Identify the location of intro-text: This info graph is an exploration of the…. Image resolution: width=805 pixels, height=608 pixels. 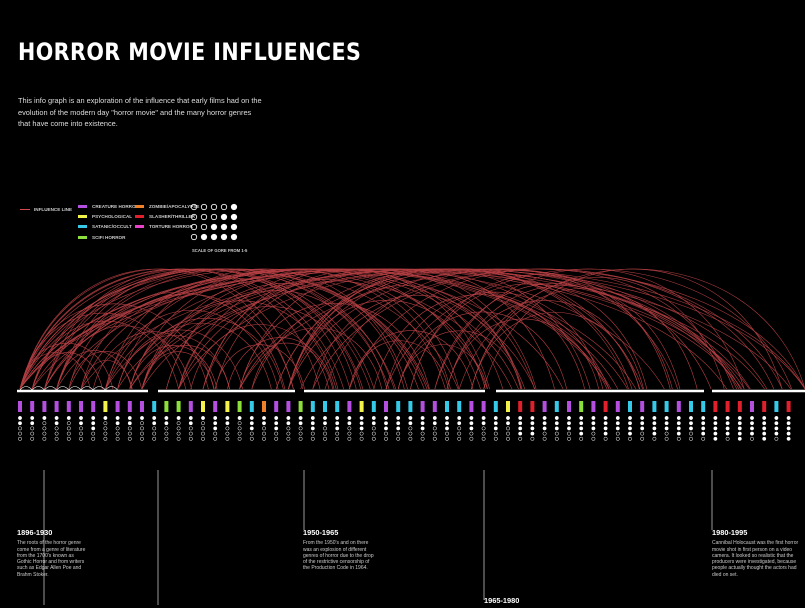
(140, 112).